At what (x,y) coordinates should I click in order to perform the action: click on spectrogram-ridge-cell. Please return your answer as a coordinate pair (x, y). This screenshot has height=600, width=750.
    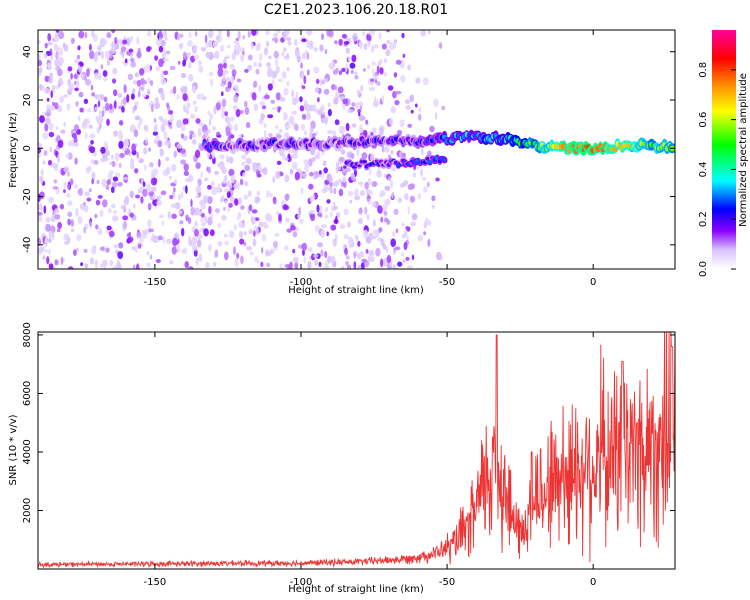
    Looking at the image, I should click on (345, 167).